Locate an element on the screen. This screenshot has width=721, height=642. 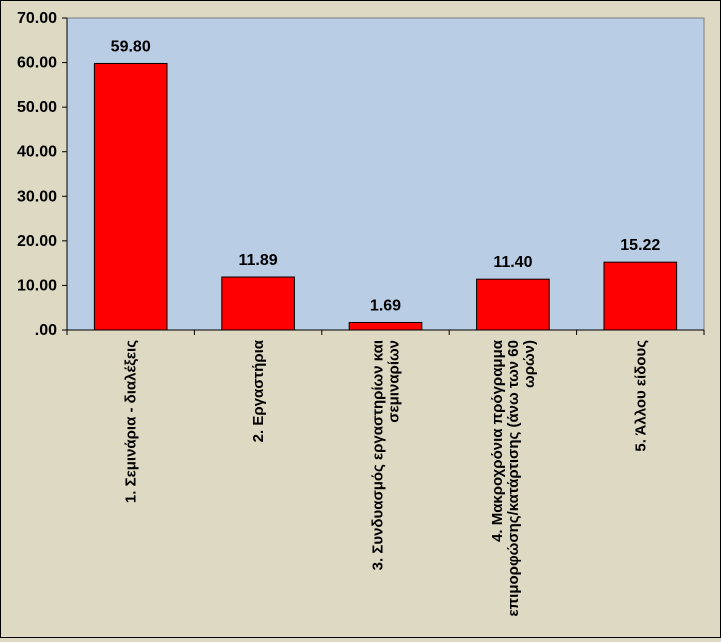
data-label: 11.89 is located at coordinates (258, 260).